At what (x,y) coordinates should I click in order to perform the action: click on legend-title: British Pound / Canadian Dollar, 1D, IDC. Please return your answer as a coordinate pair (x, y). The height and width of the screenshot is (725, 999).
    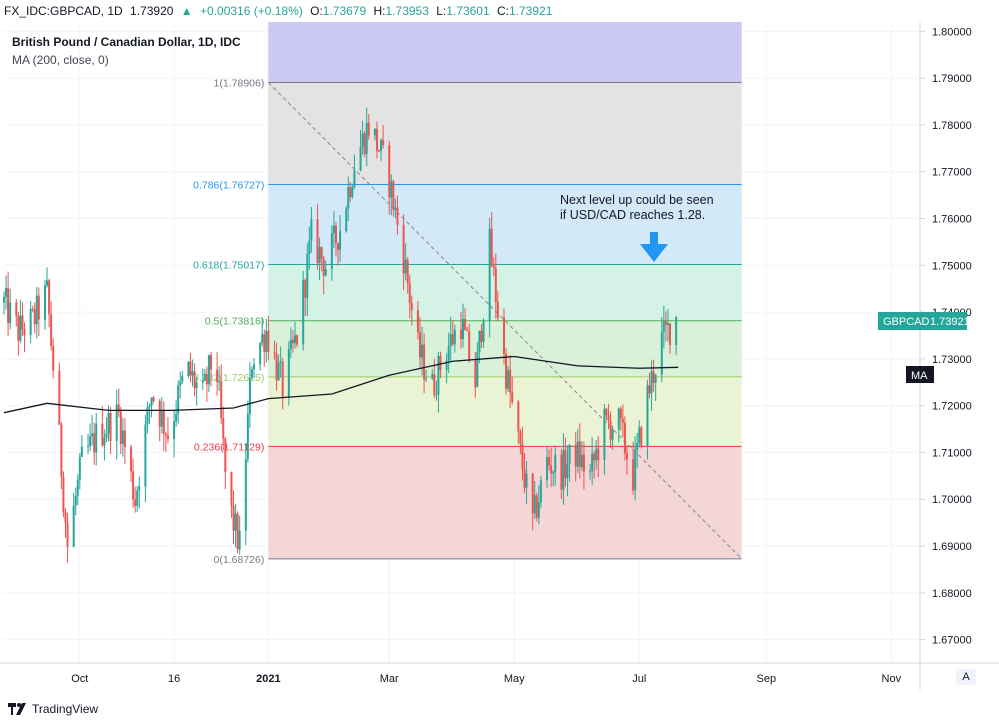
    Looking at the image, I should click on (126, 42).